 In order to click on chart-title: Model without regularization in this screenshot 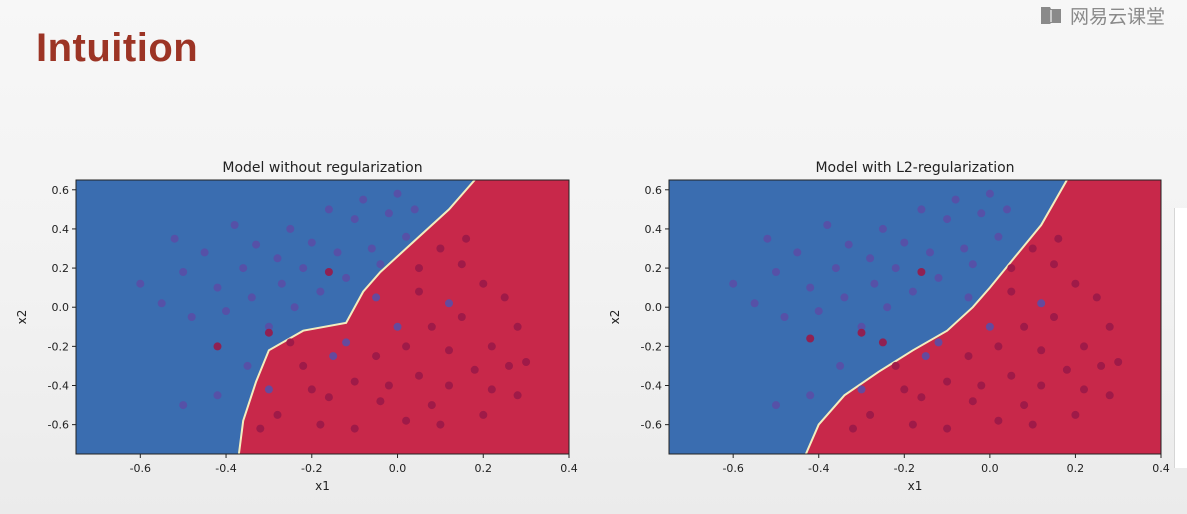, I will do `click(322, 168)`.